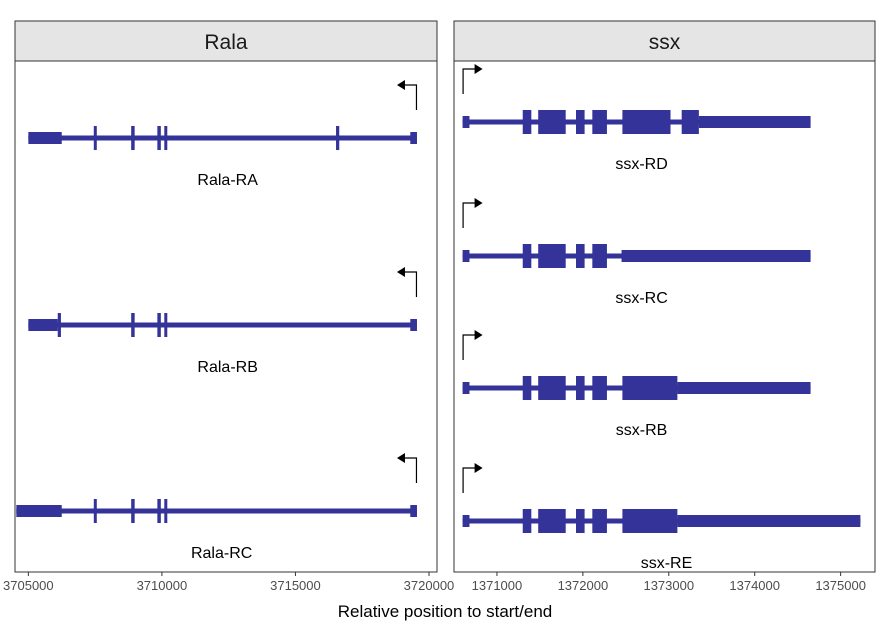 Image resolution: width=887 pixels, height=630 pixels. I want to click on transcript-label: ssx-RB, so click(642, 430).